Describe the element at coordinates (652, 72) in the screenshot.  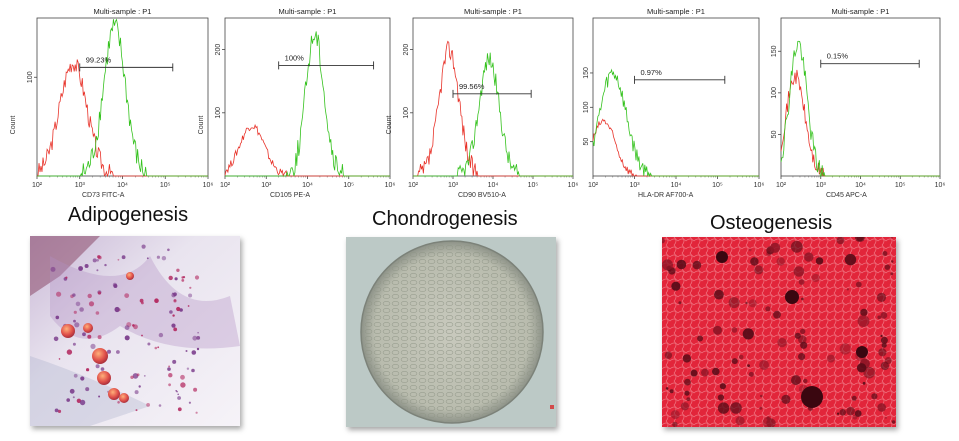
I see `gate-percentage: 0.97%` at that location.